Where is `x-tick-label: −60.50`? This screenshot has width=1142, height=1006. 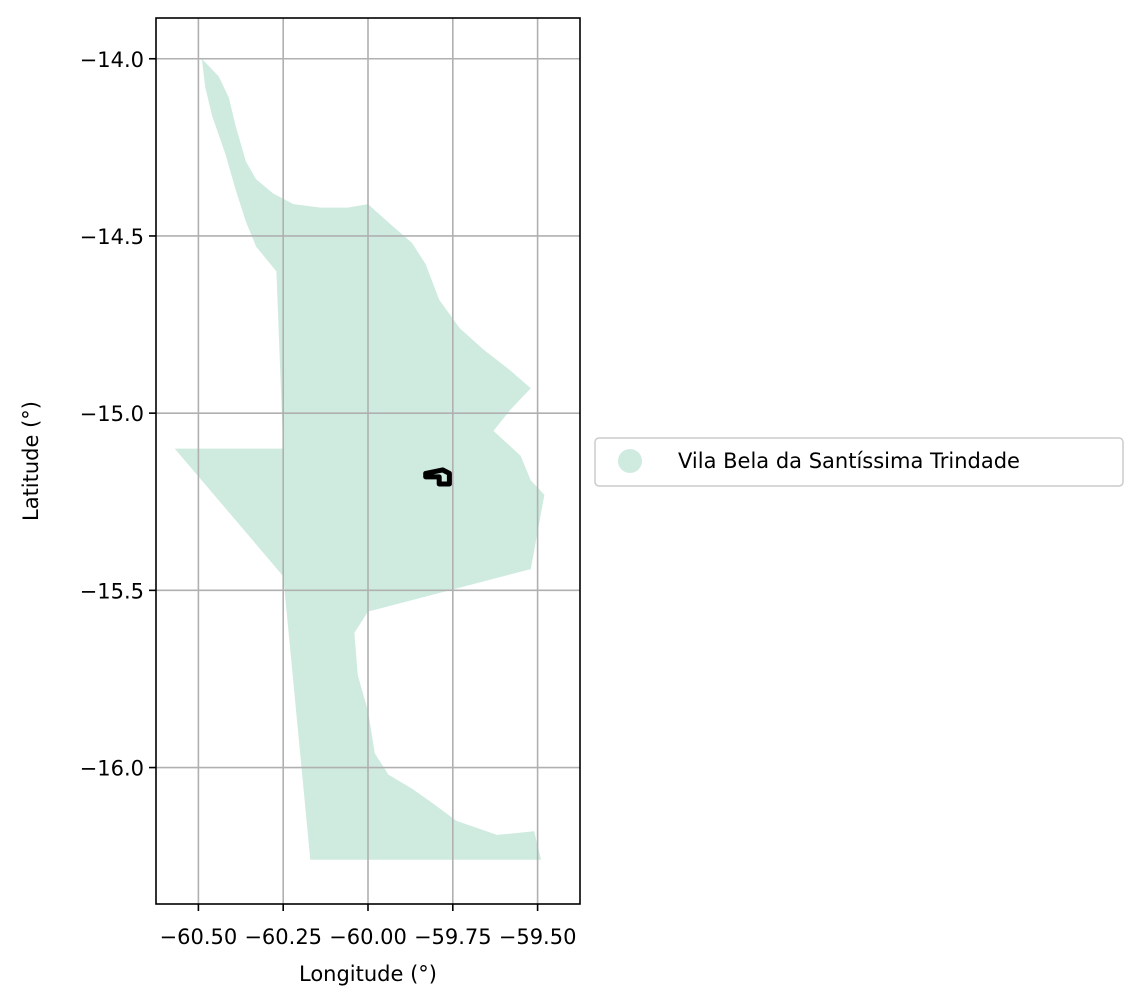 x-tick-label: −60.50 is located at coordinates (199, 937).